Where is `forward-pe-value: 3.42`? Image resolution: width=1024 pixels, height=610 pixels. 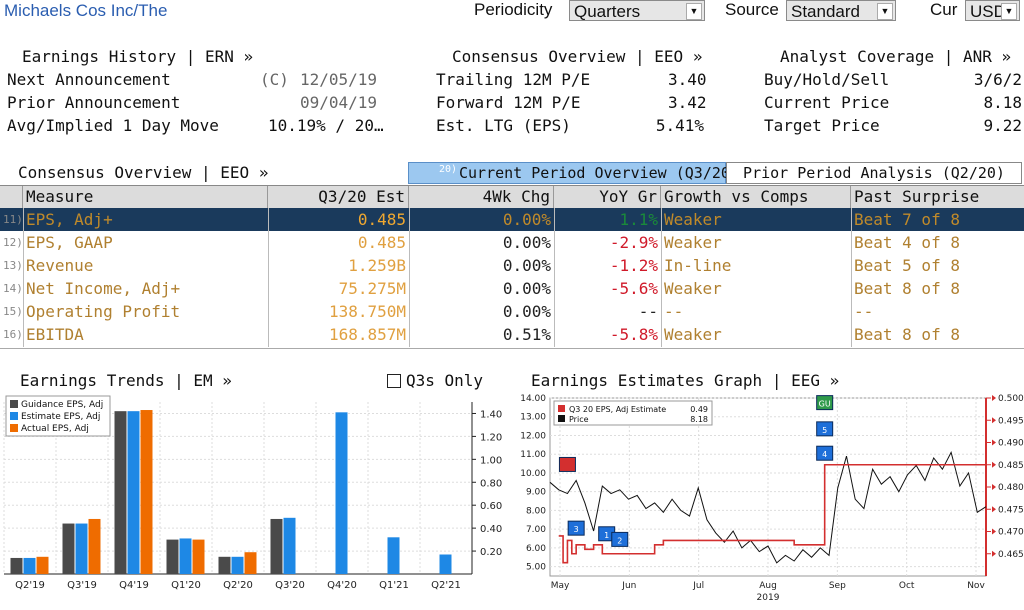 forward-pe-value: 3.42 is located at coordinates (687, 102).